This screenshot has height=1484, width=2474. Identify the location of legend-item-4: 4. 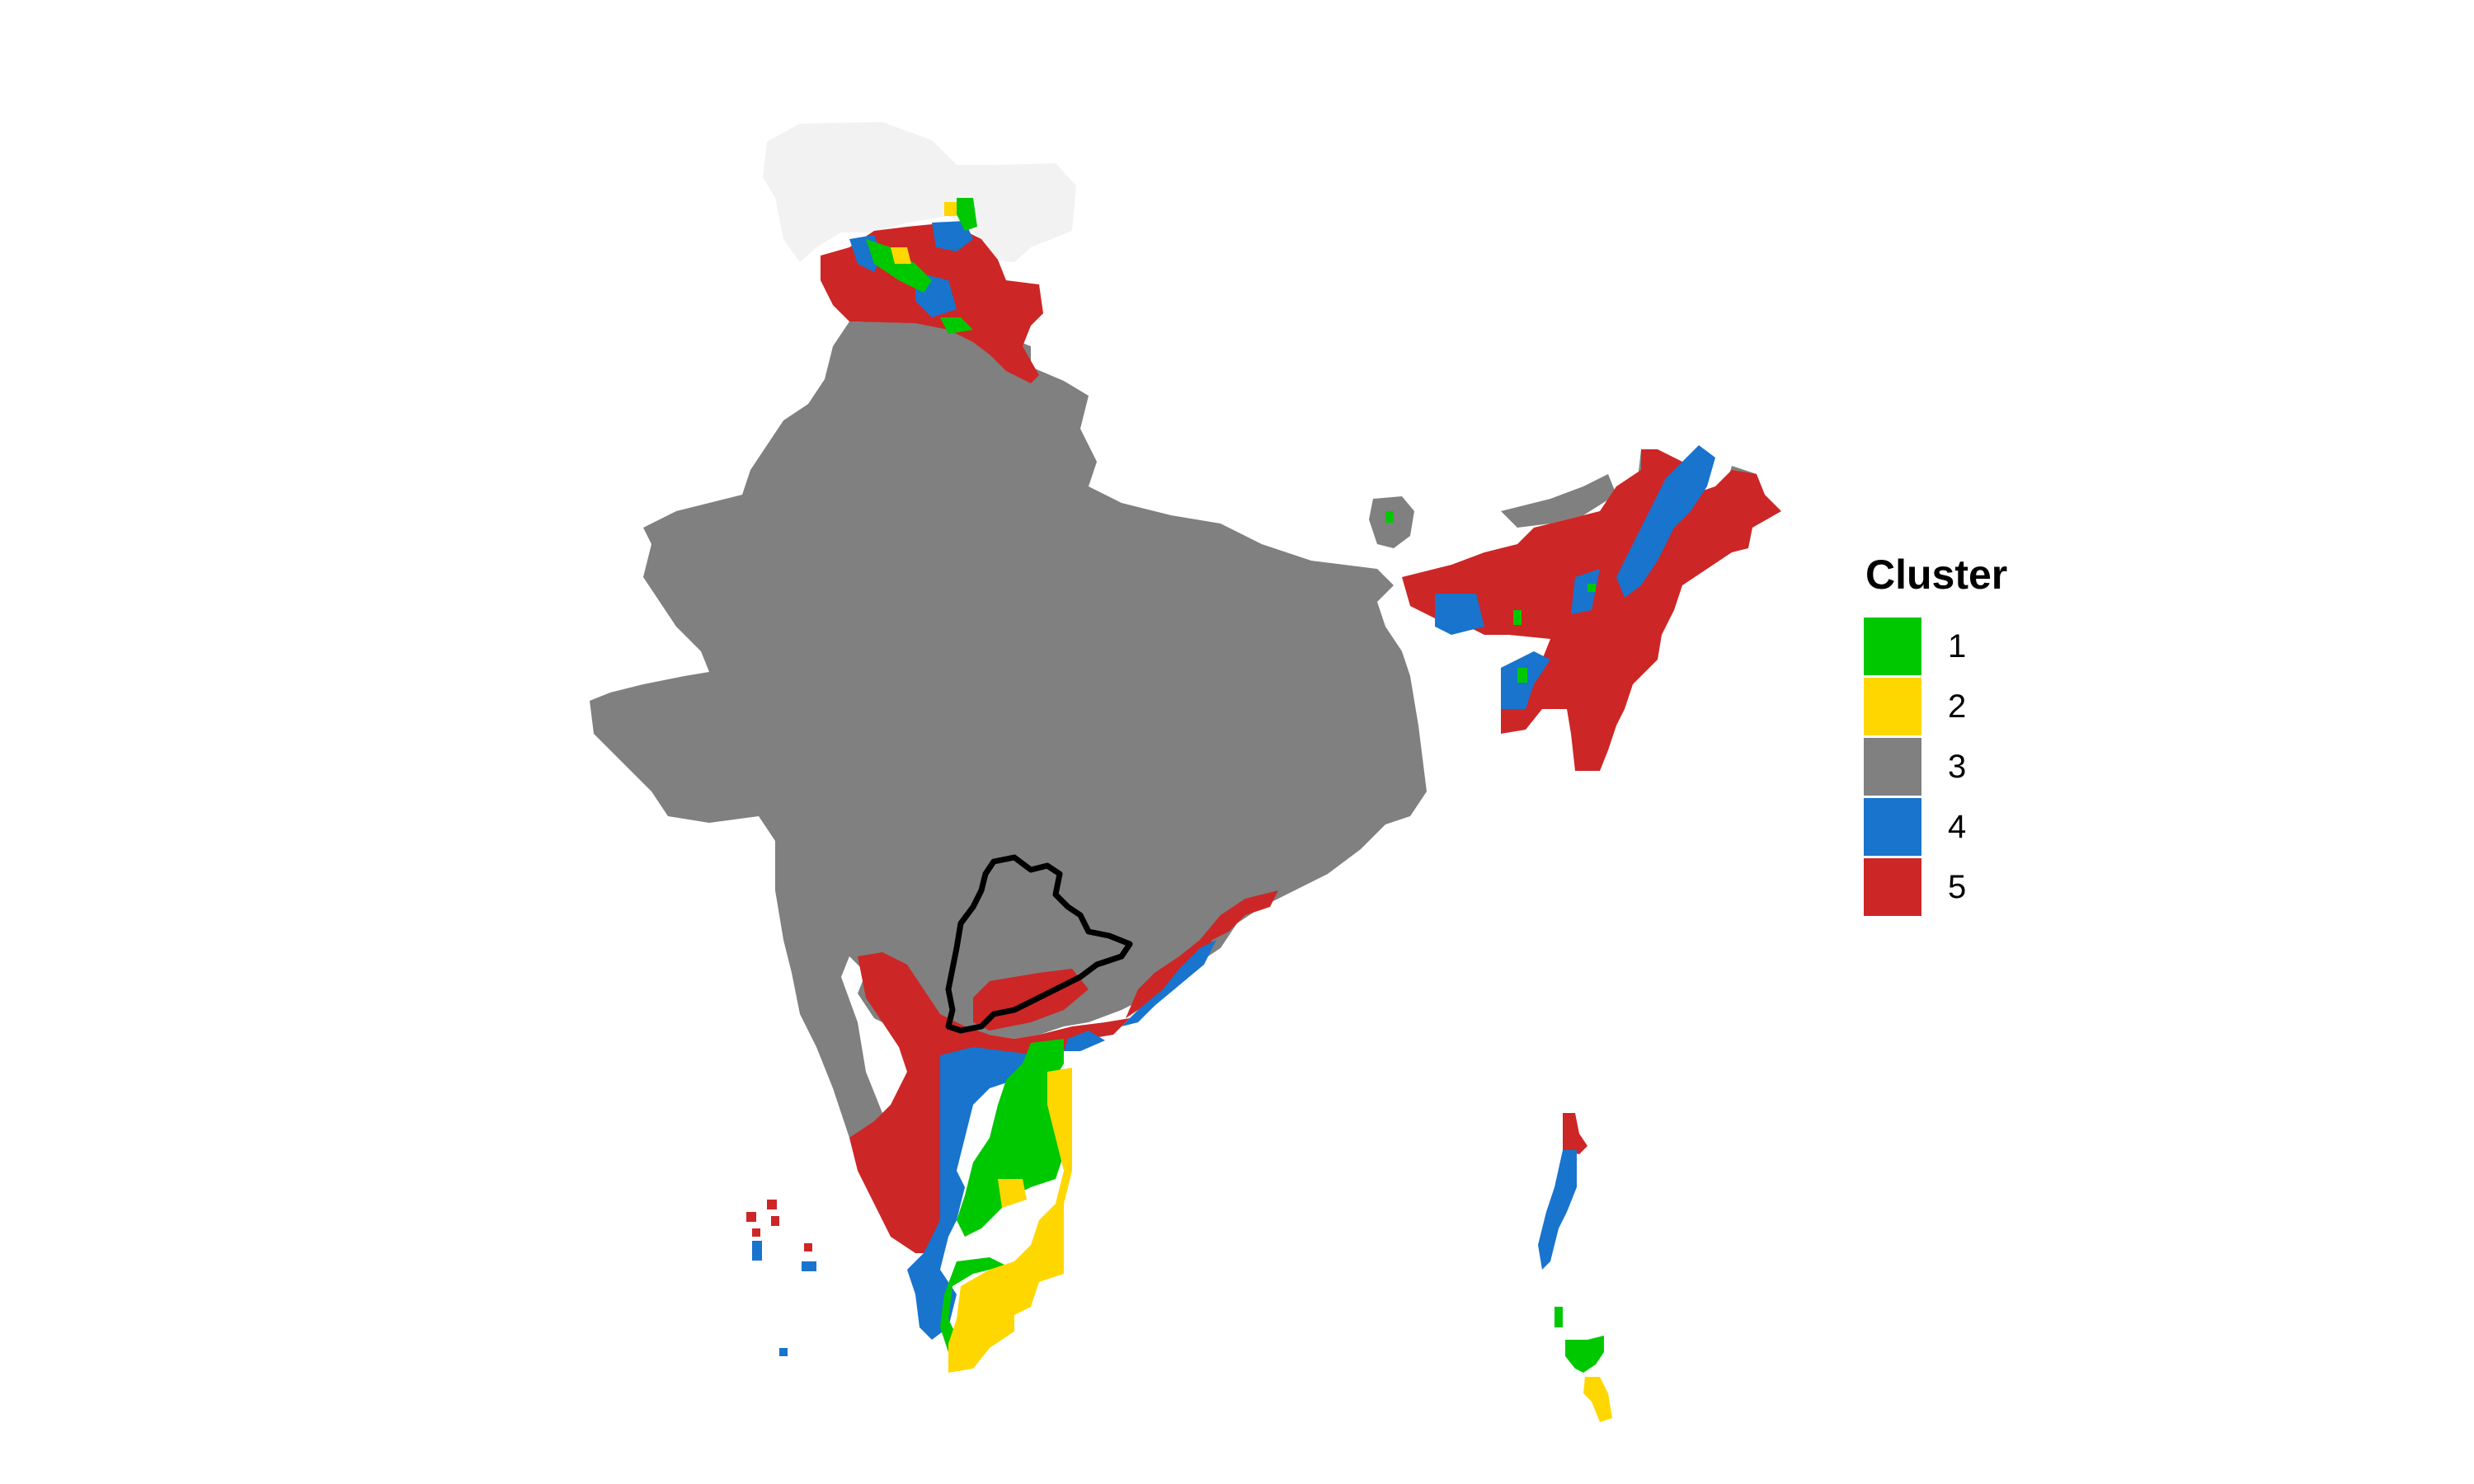
(1935, 827).